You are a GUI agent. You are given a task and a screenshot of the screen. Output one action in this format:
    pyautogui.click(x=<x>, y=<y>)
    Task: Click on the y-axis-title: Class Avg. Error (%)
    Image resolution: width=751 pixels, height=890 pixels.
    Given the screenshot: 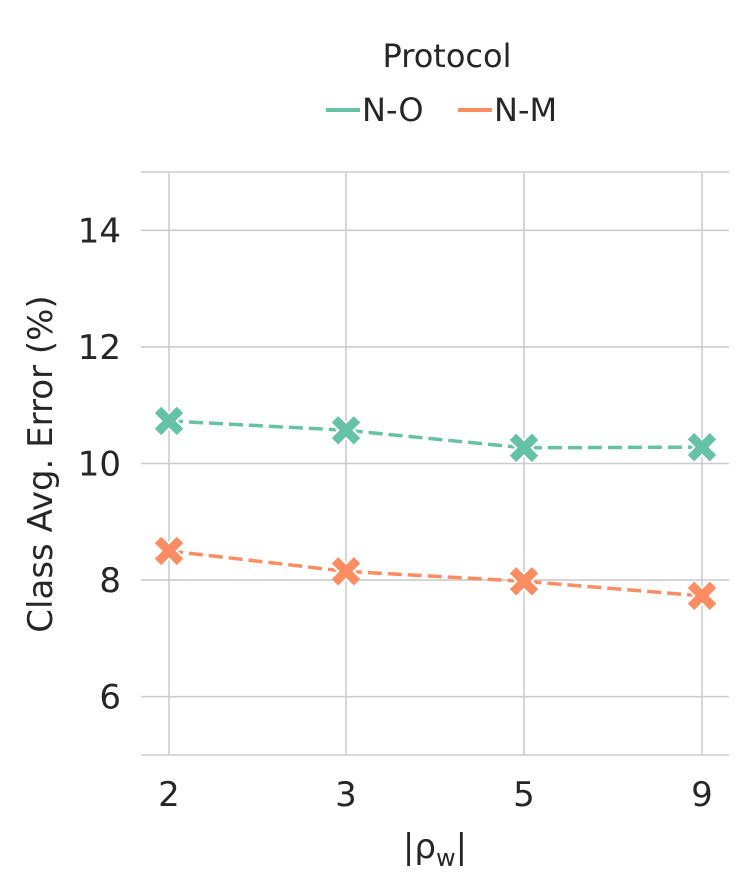 What is the action you would take?
    pyautogui.click(x=41, y=463)
    